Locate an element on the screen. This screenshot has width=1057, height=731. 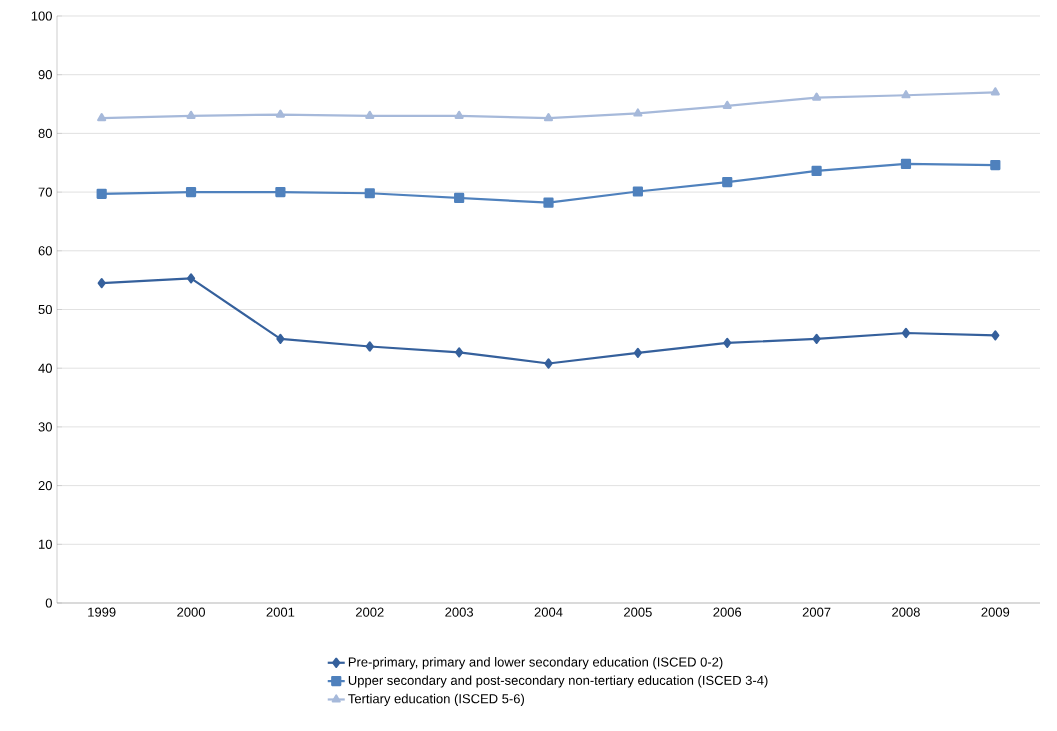
y-tick-label: 70 is located at coordinates (45, 192).